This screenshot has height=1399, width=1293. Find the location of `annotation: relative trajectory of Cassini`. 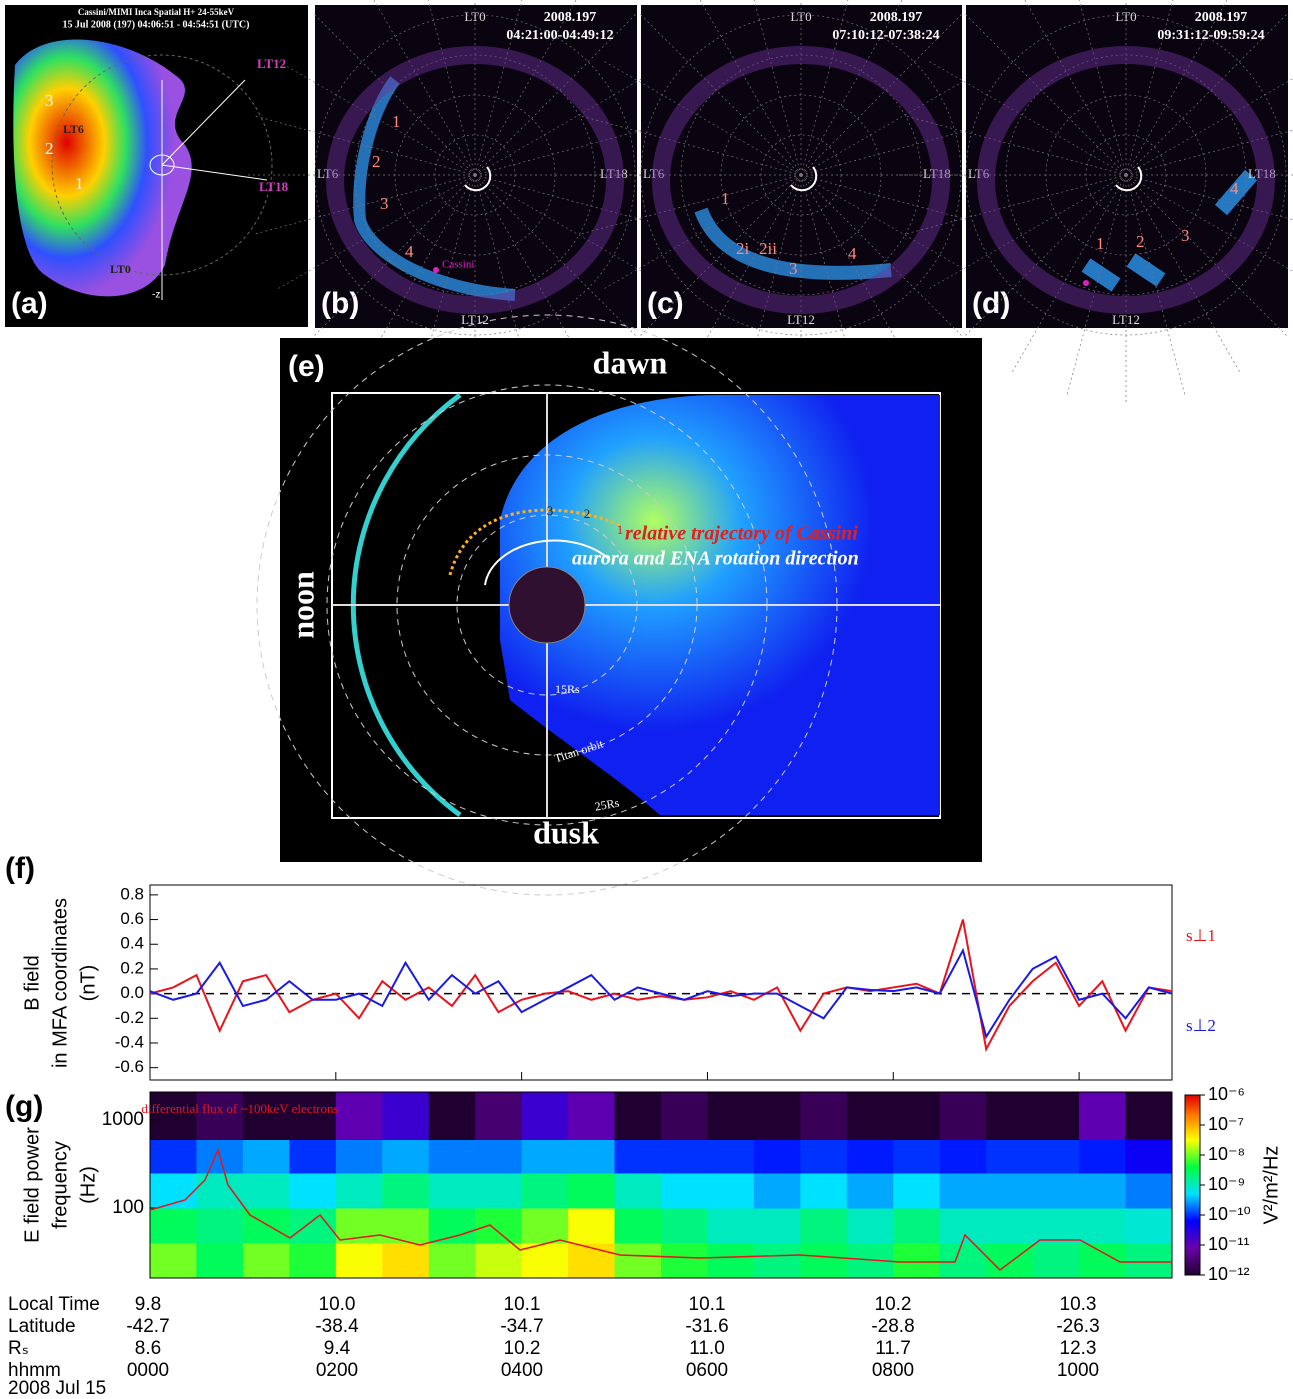

annotation: relative trajectory of Cassini is located at coordinates (741, 534).